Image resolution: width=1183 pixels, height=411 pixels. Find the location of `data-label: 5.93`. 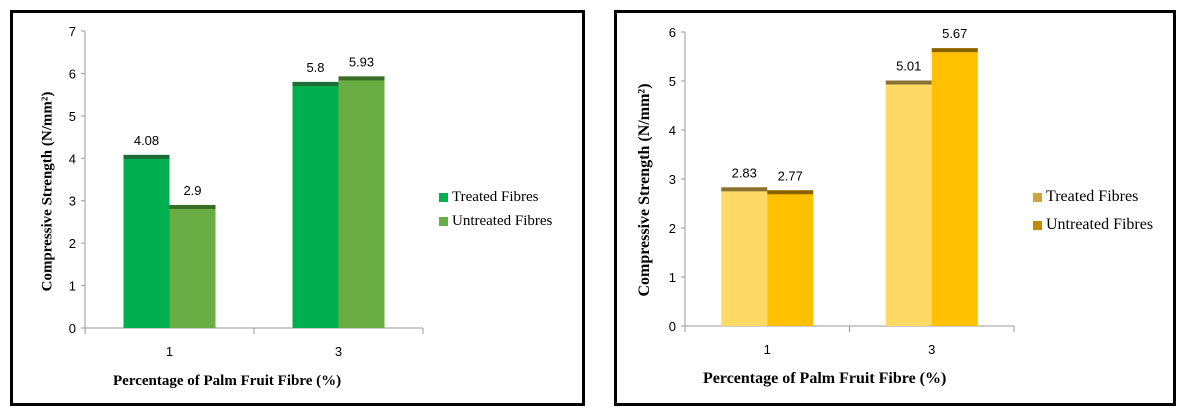

data-label: 5.93 is located at coordinates (361, 61).